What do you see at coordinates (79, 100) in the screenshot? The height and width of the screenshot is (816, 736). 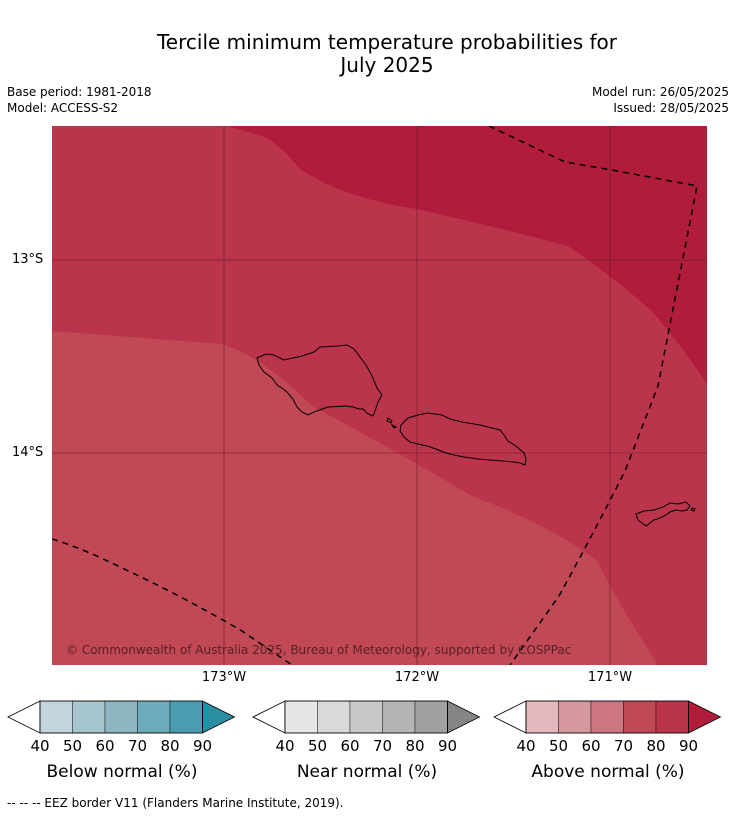 I see `meta-left: Base period: 1981-2018 Model: ACCESS-S2` at bounding box center [79, 100].